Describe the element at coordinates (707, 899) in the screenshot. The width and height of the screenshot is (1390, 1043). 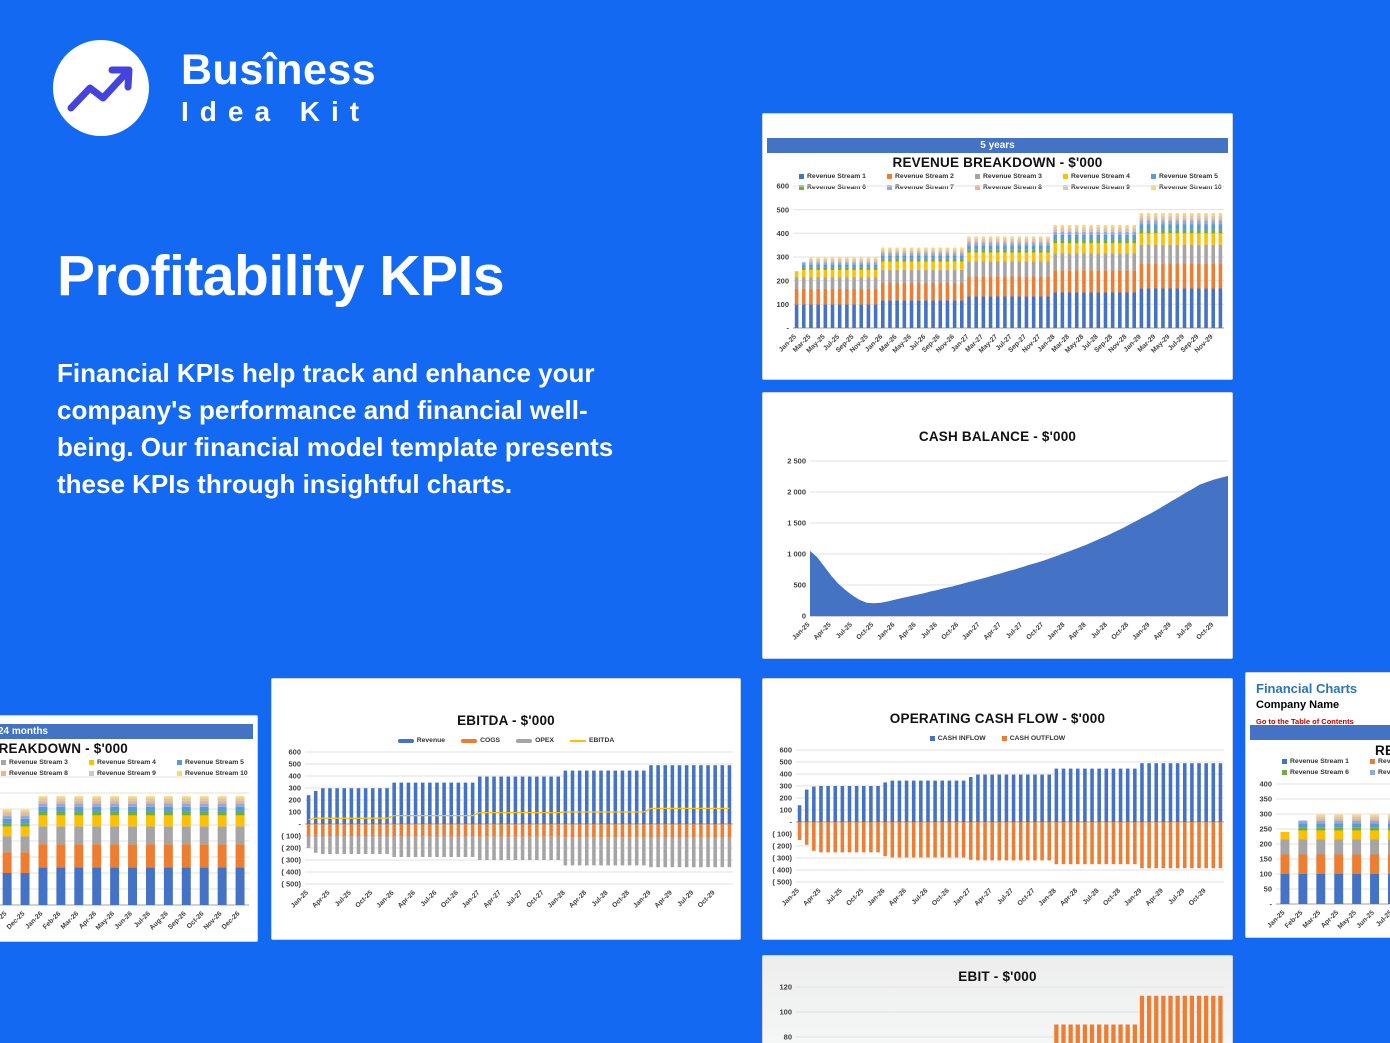
I see `svg-text: Oct-29` at that location.